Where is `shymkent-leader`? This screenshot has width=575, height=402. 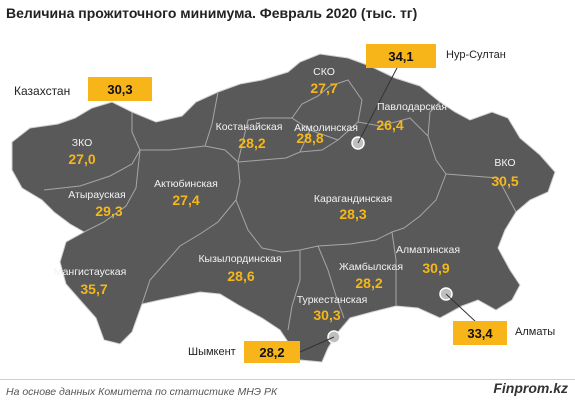 shymkent-leader is located at coordinates (317, 344).